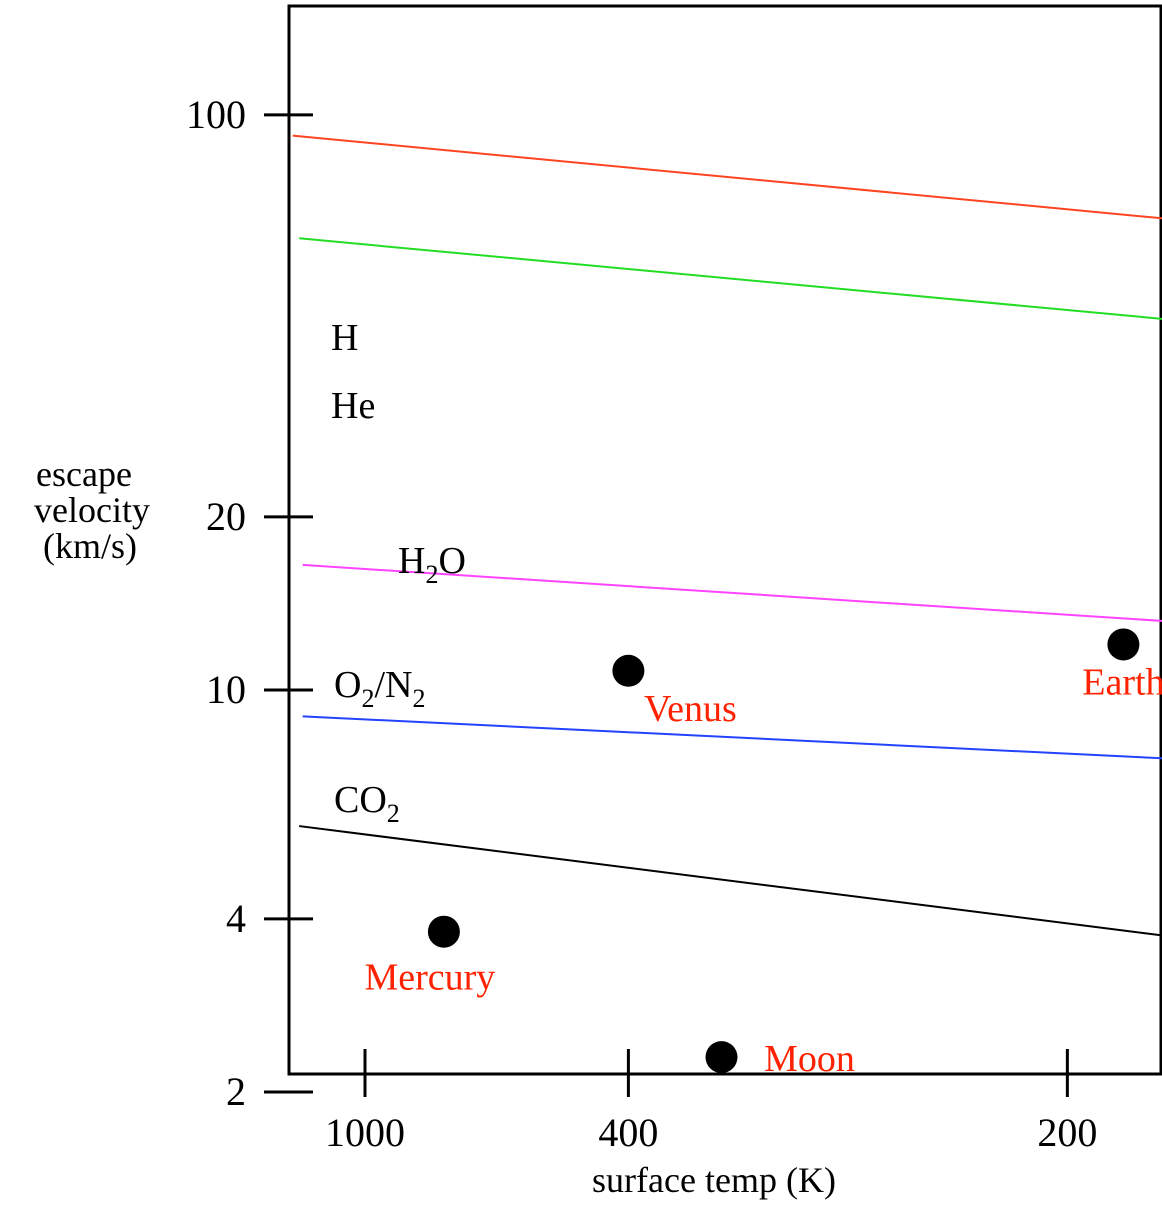 The height and width of the screenshot is (1207, 1162). I want to click on x-axis-ticks: 100040020010040, so click(711, 1102).